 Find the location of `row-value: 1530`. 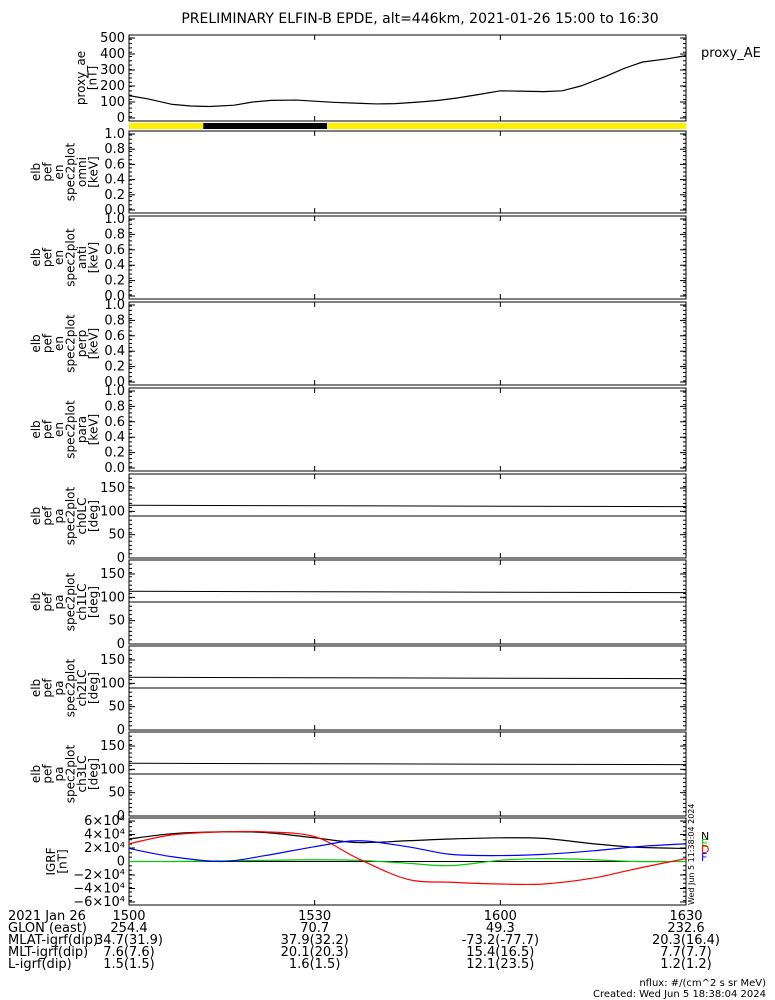

row-value: 1530 is located at coordinates (314, 916).